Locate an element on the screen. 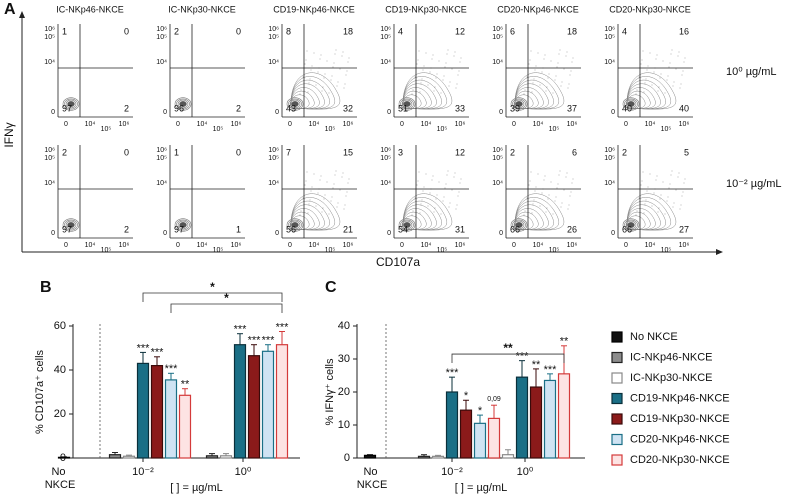 Image resolution: width=790 pixels, height=498 pixels. y-tick-label: 10⁶ is located at coordinates (385, 29).